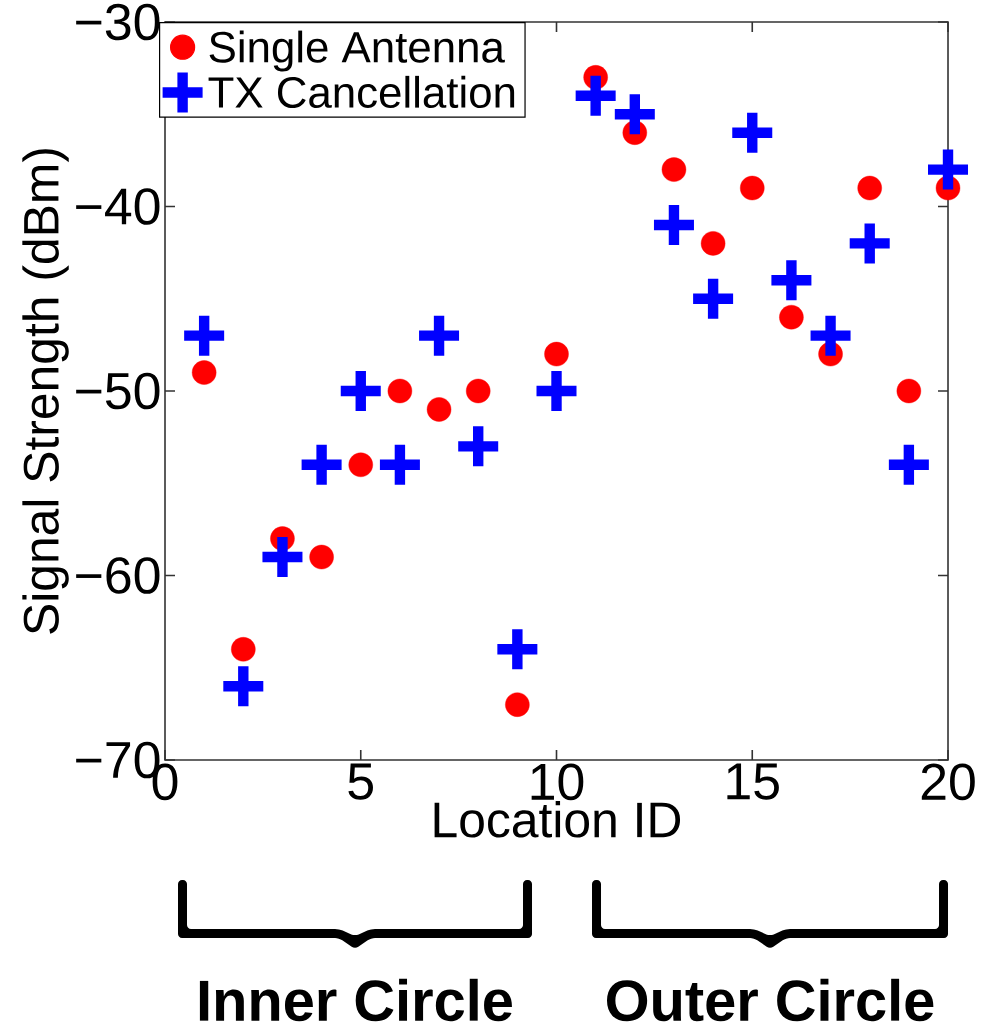  I want to click on y-tick-label: −30, so click(118, 22).